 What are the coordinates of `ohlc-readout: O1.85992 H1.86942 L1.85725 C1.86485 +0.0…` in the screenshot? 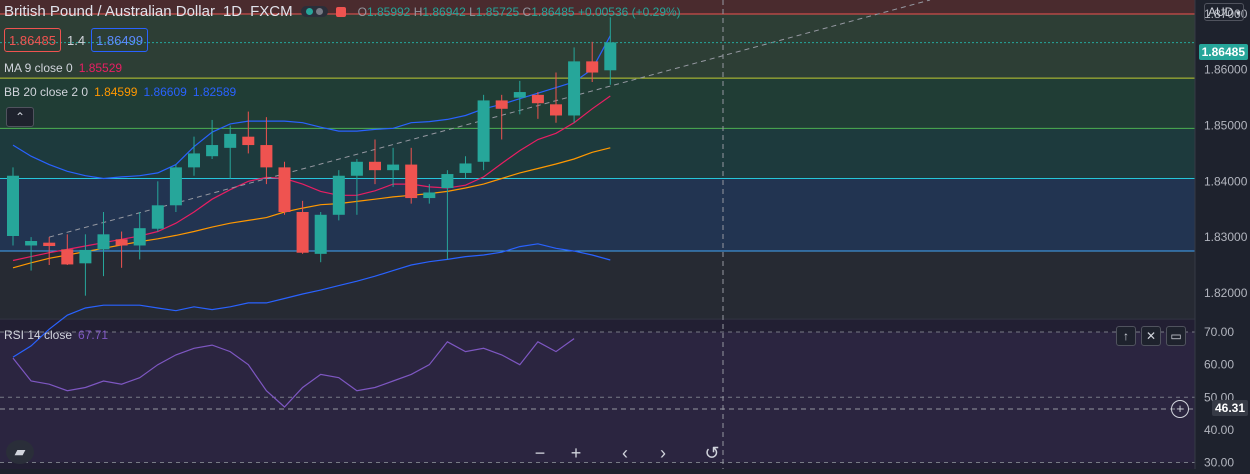 It's located at (519, 11).